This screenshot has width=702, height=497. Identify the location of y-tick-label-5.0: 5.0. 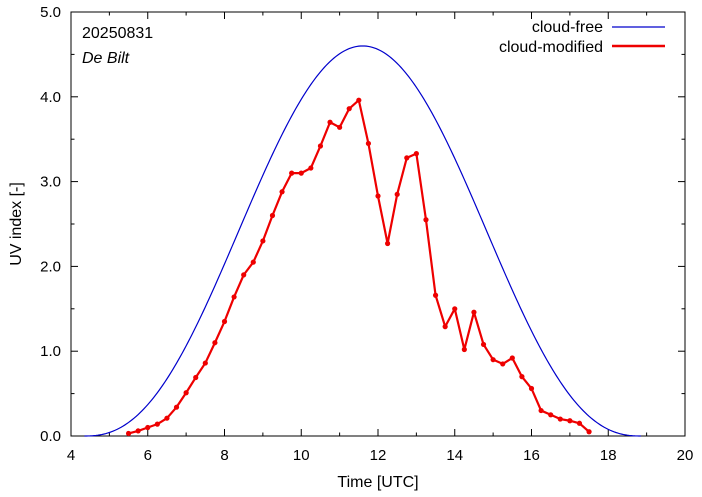
(50, 12).